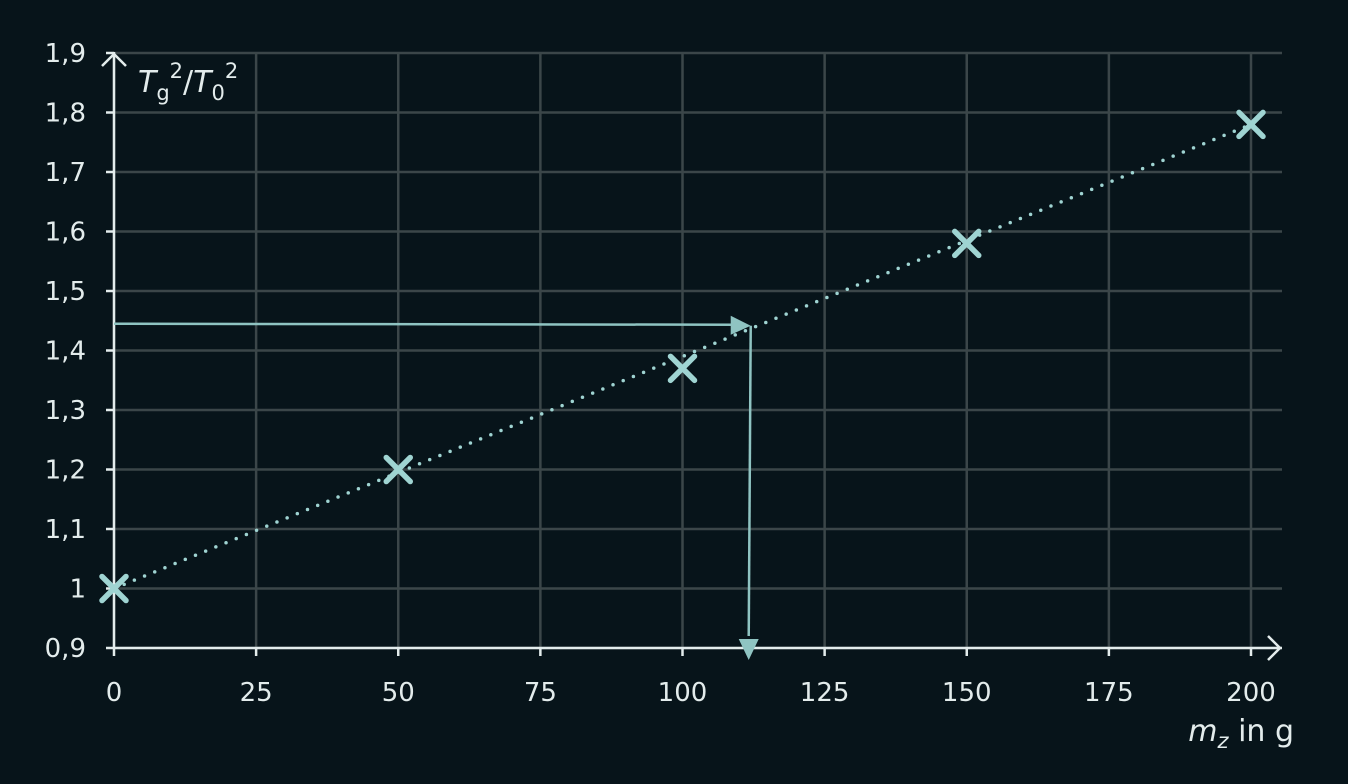  What do you see at coordinates (425, 324) in the screenshot?
I see `readoff-horizontal-line` at bounding box center [425, 324].